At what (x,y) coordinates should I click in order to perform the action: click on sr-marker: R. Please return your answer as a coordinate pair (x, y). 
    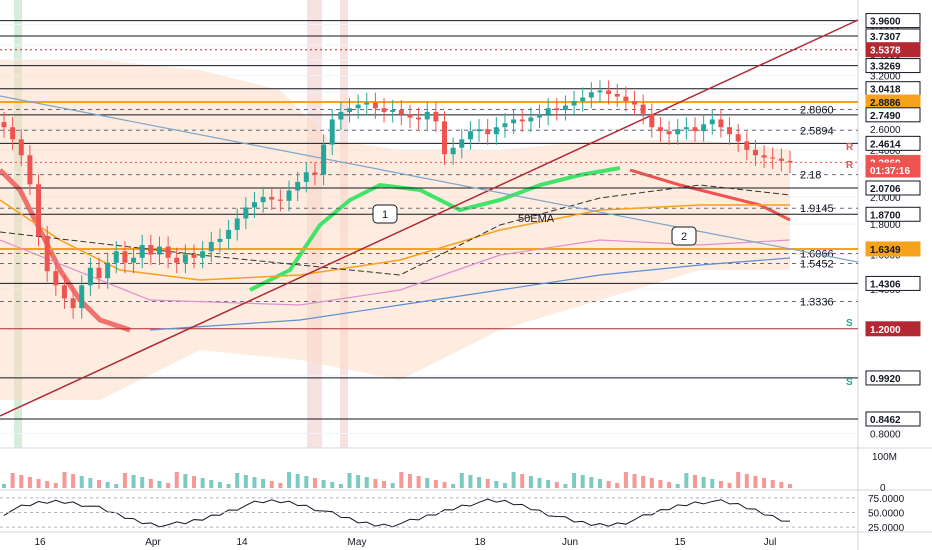
    Looking at the image, I should click on (850, 147).